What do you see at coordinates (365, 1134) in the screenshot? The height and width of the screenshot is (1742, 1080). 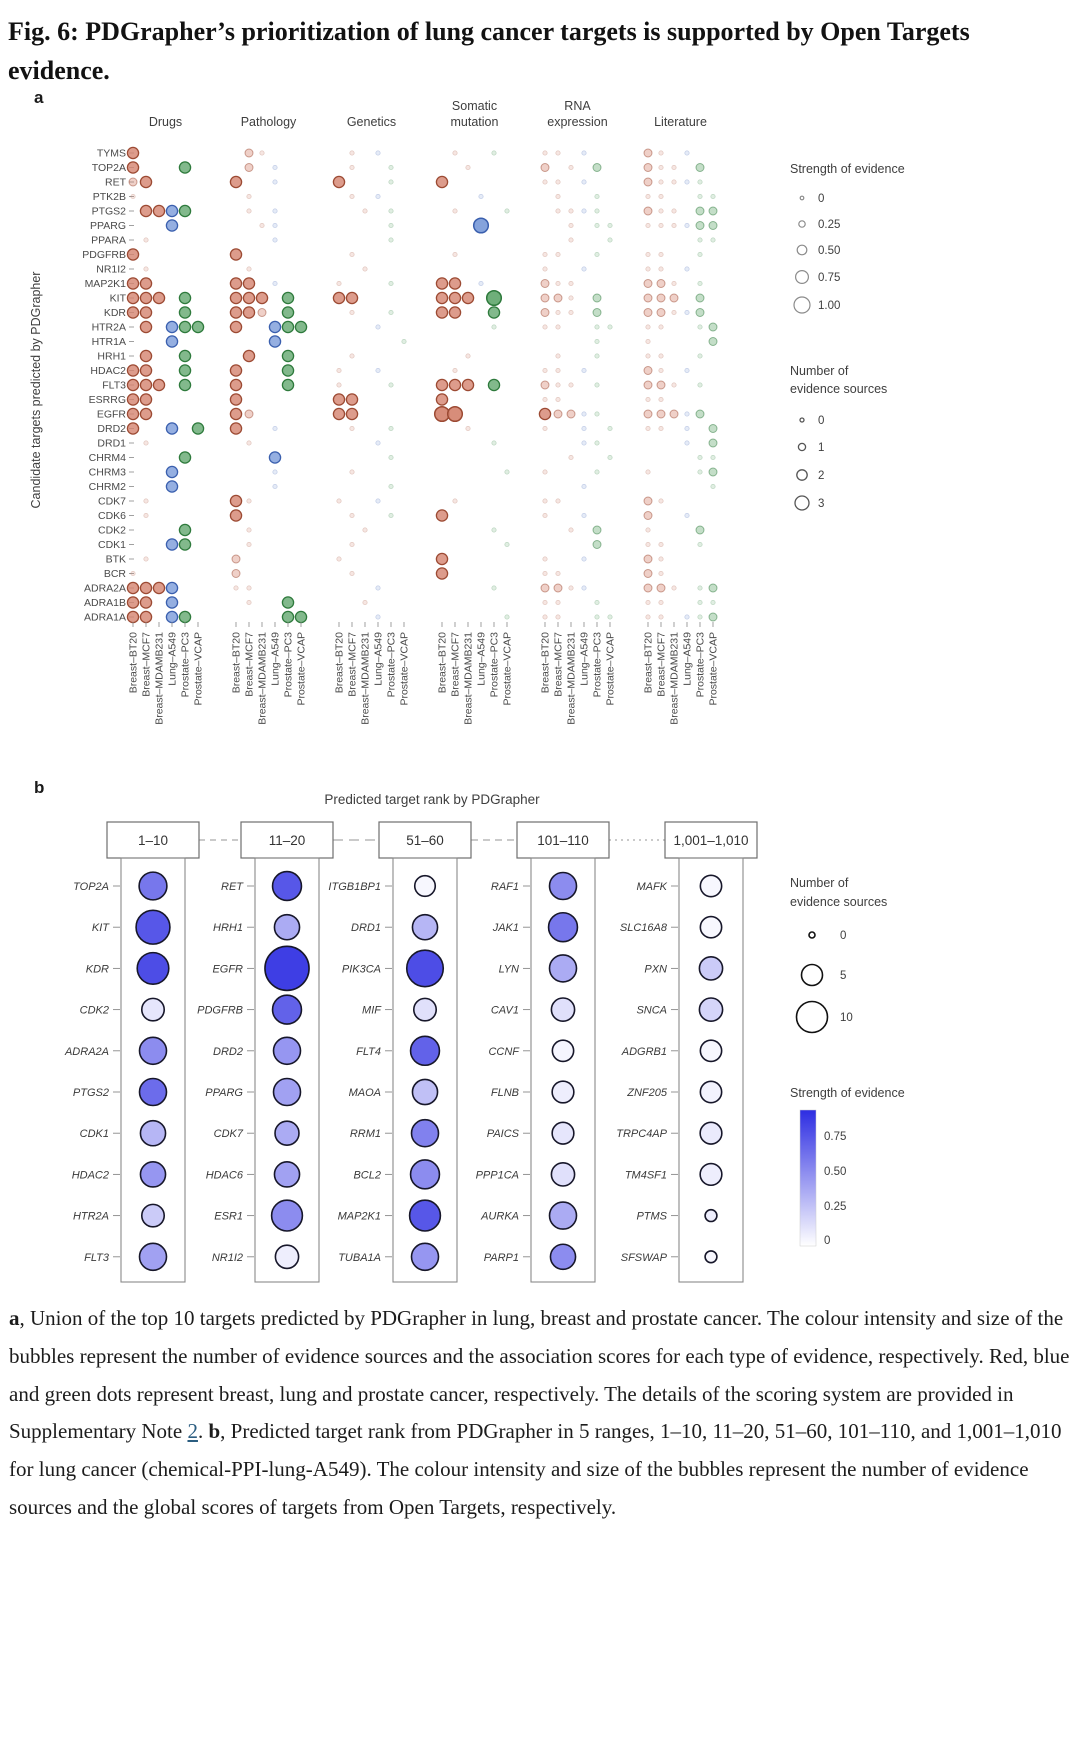 I see `gene-label: RRM1` at bounding box center [365, 1134].